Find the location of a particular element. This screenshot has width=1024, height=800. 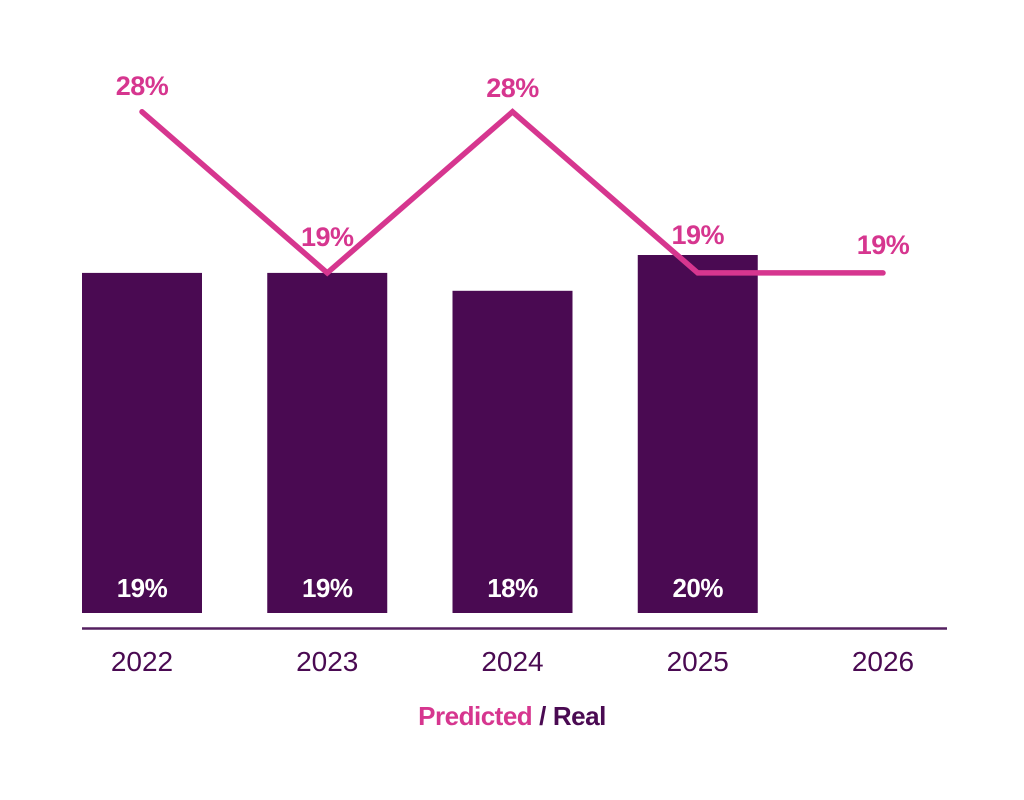

predicted-value-label-2024: 28% is located at coordinates (512, 88).